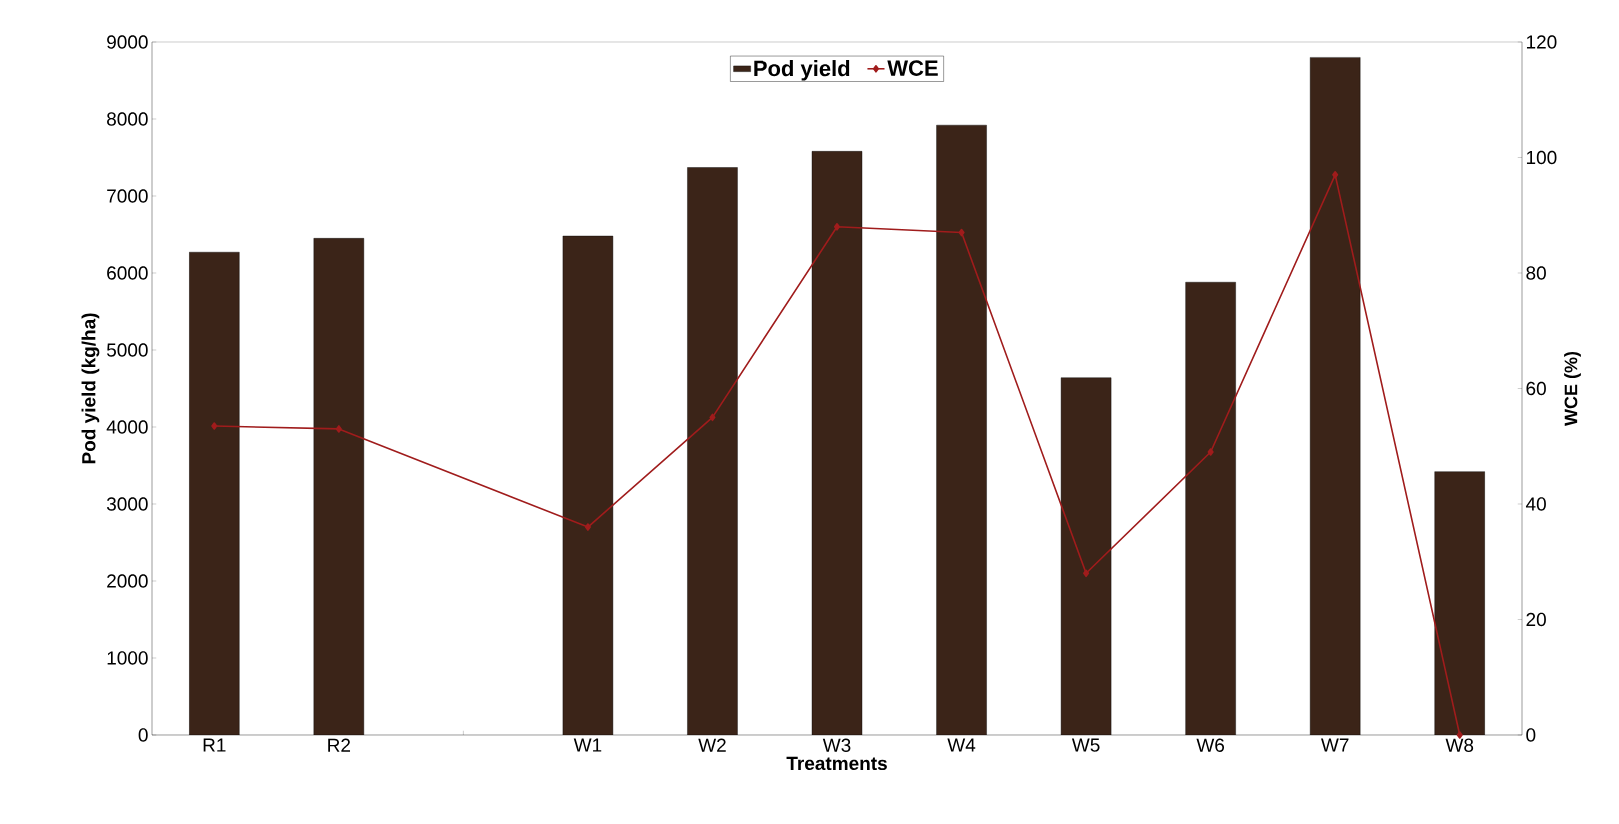 The image size is (1619, 824). I want to click on x-axis-title: Treatments, so click(836, 763).